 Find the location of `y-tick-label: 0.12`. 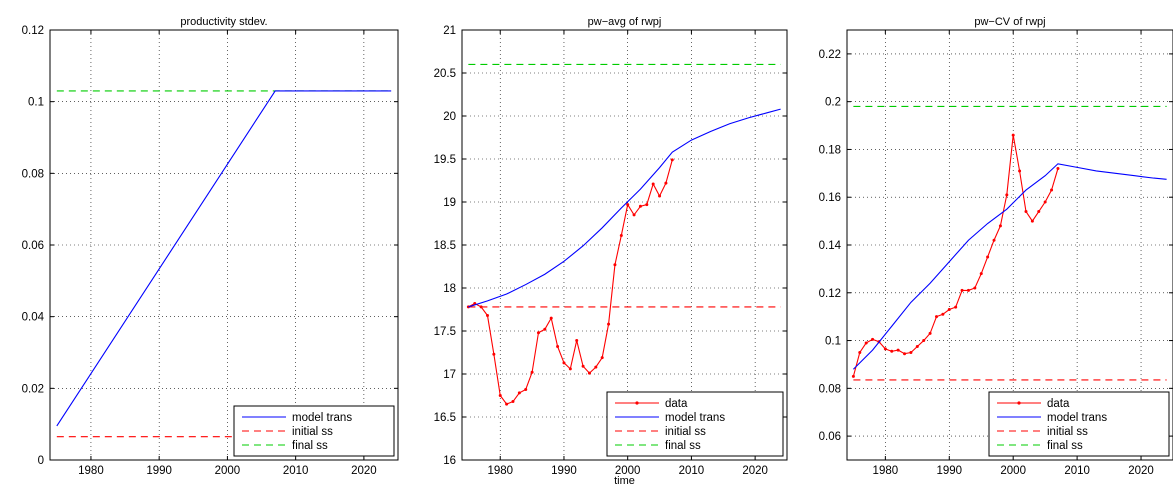

y-tick-label: 0.12 is located at coordinates (33, 31).